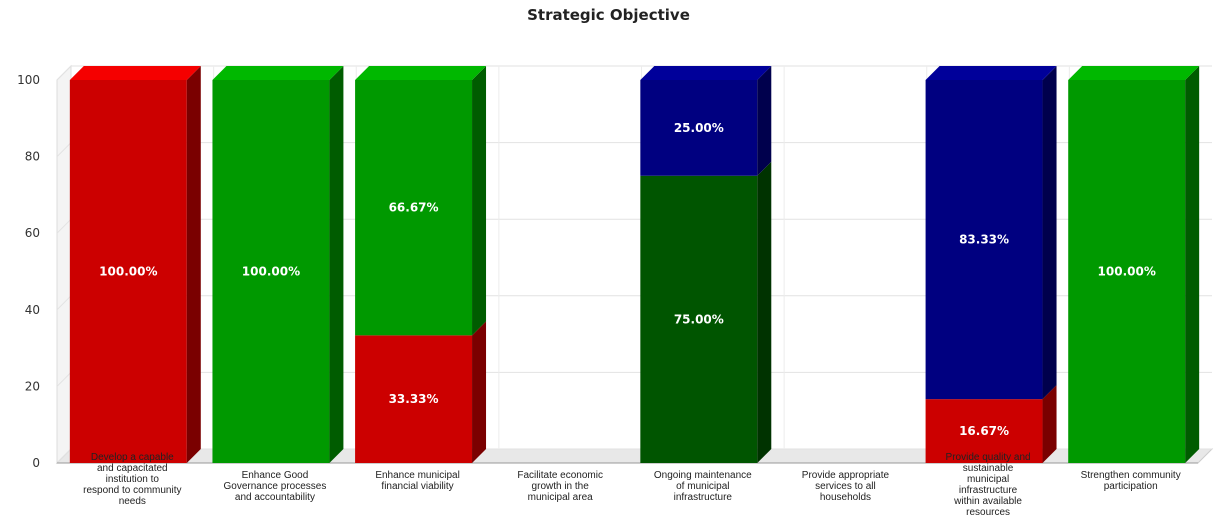 This screenshot has height=525, width=1217. Describe the element at coordinates (702, 486) in the screenshot. I see `x-tick-label: of municipal` at that location.